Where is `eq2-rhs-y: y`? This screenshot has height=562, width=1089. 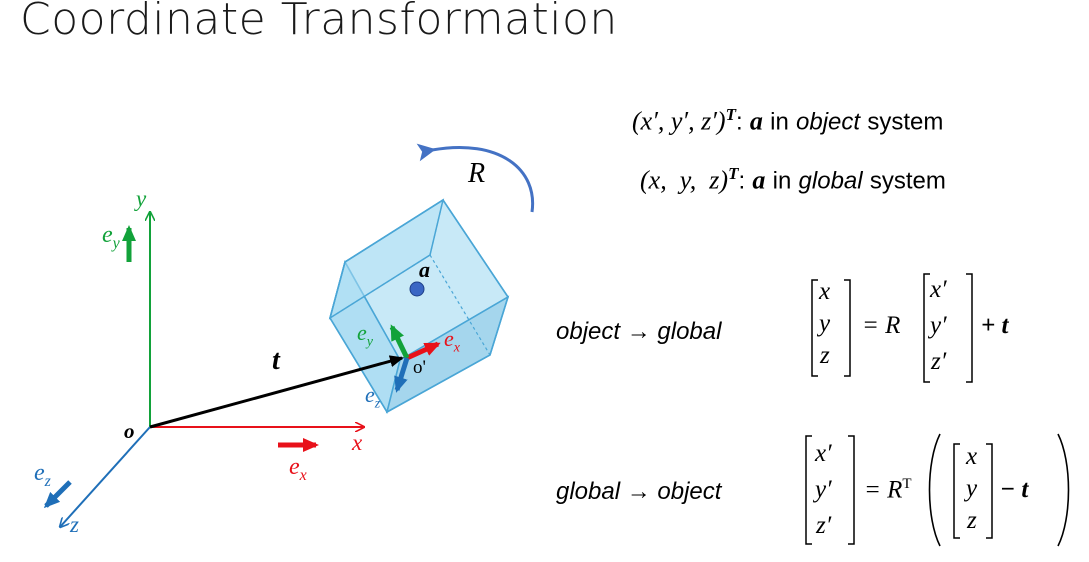
eq2-rhs-y: y is located at coordinates (972, 488).